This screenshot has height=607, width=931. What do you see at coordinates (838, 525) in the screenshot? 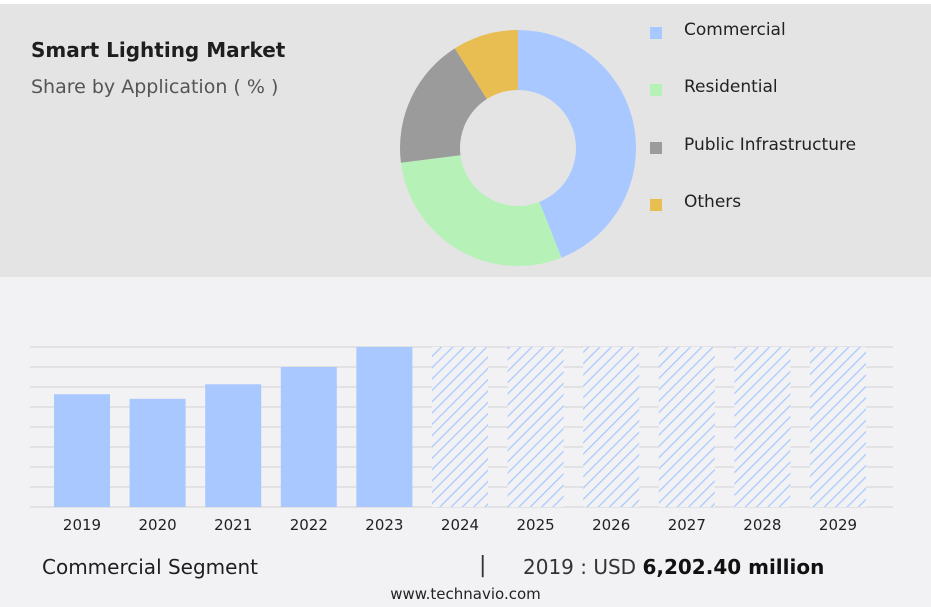
I see `x-tick-label: 2029` at bounding box center [838, 525].